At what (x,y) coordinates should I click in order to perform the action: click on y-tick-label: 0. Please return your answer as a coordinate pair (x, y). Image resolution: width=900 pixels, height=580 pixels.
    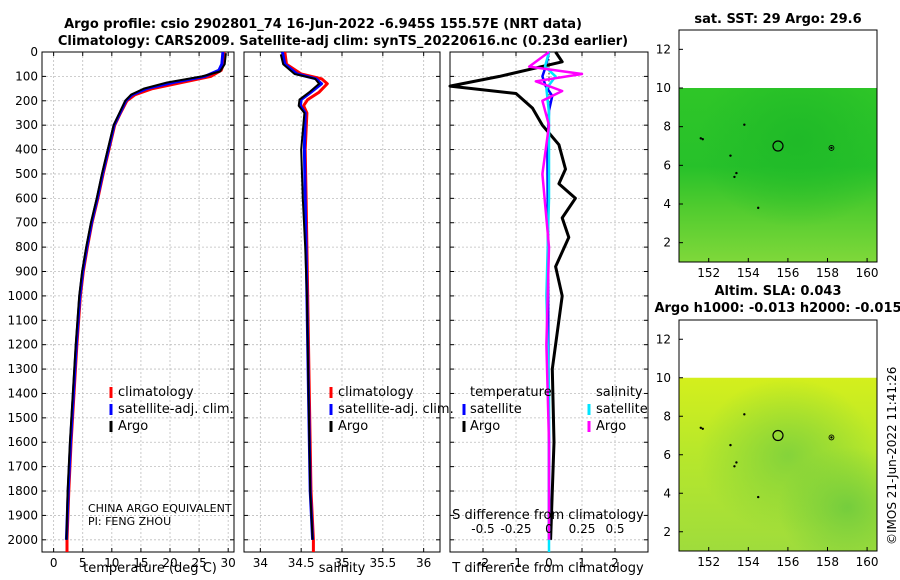
    Looking at the image, I should click on (34, 52).